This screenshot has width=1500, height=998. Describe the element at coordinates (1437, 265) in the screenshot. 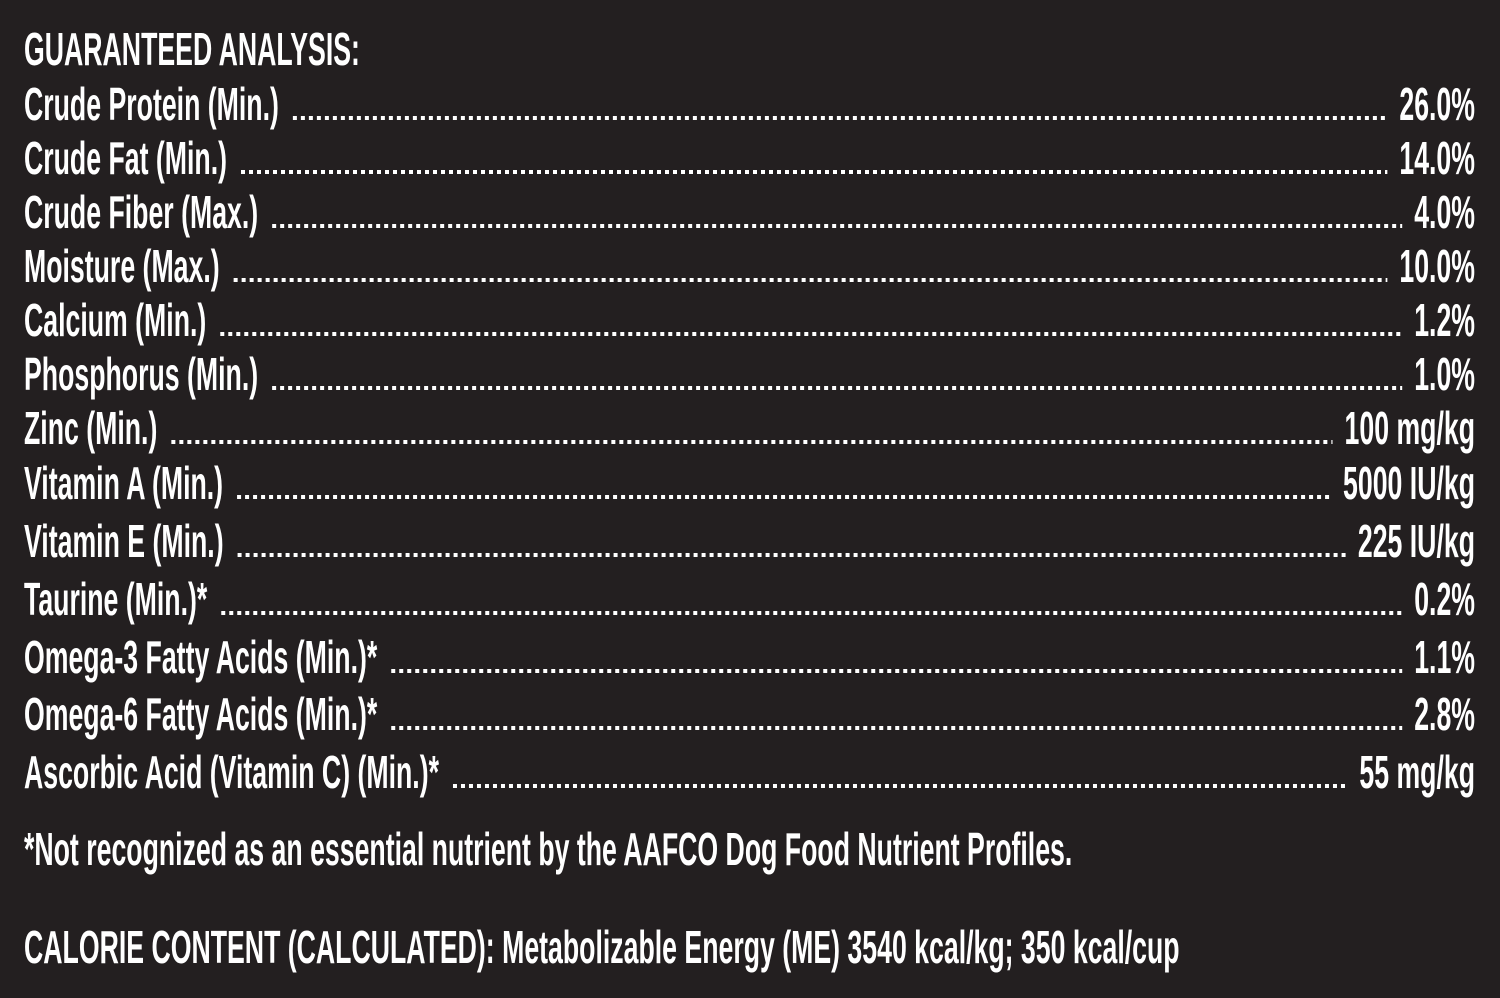

I see `nutrient-value: 10.0%` at that location.